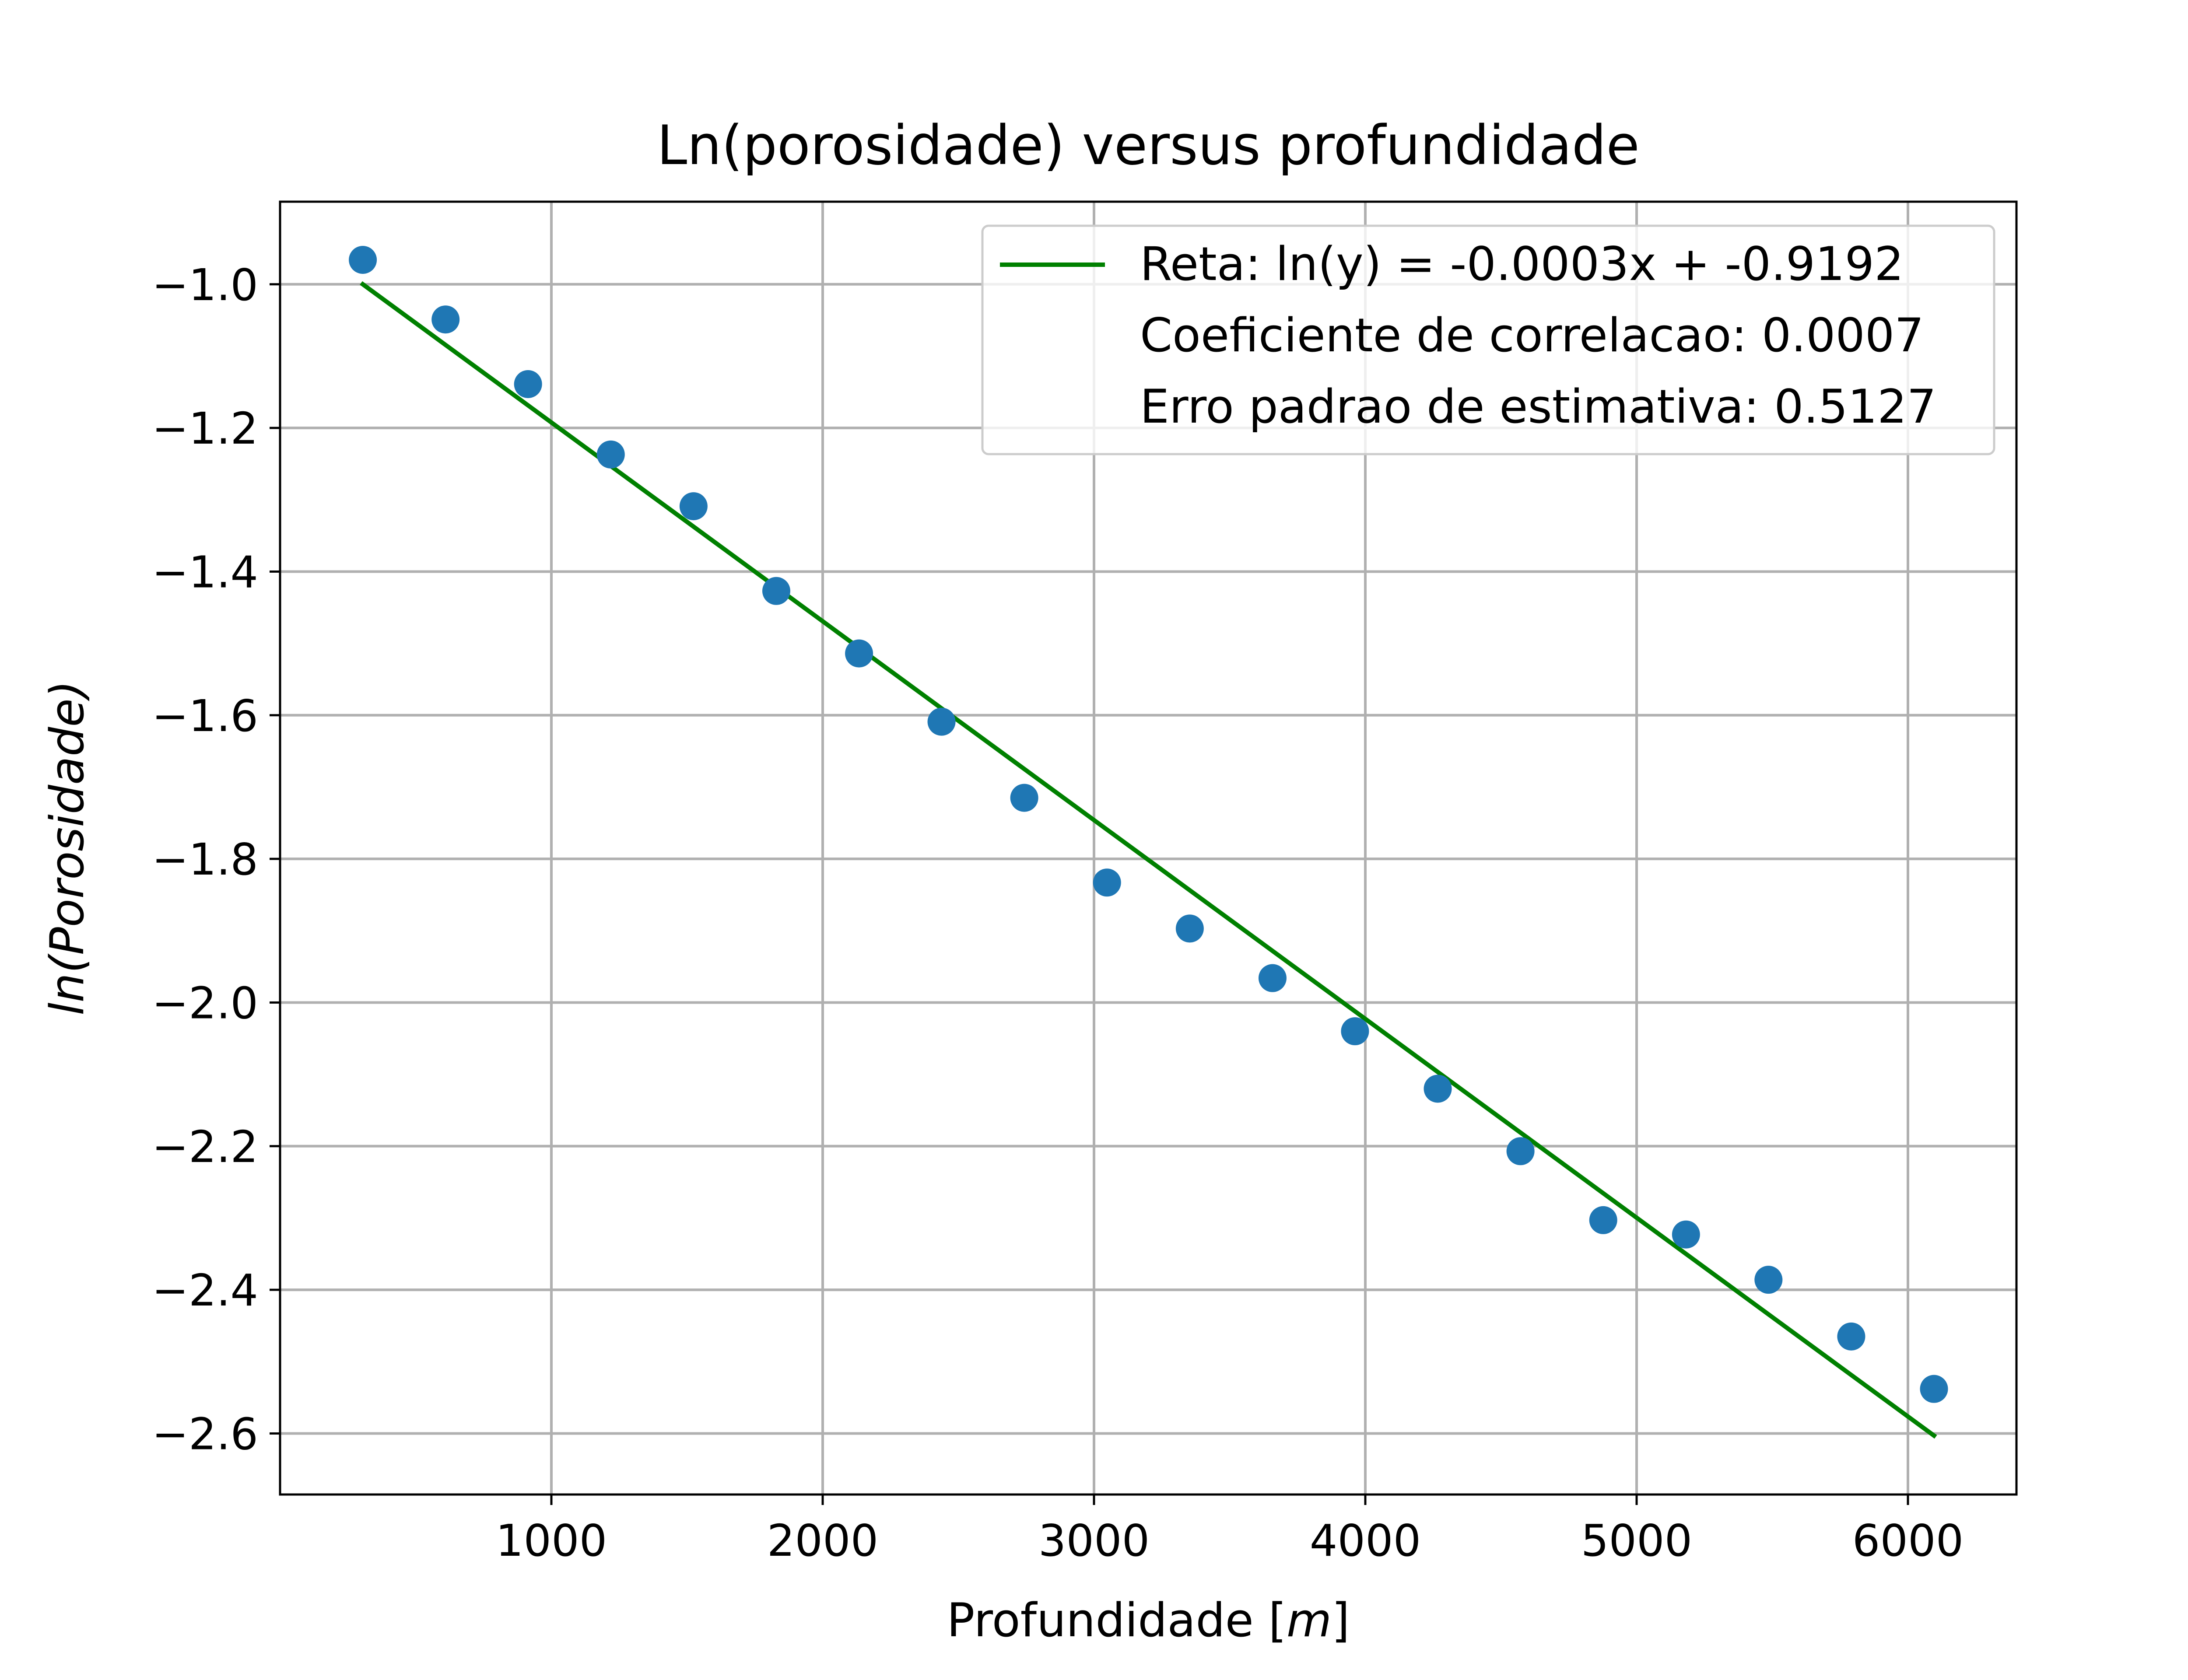  I want to click on x-axis-label: Profundidade [m], so click(1148, 1620).